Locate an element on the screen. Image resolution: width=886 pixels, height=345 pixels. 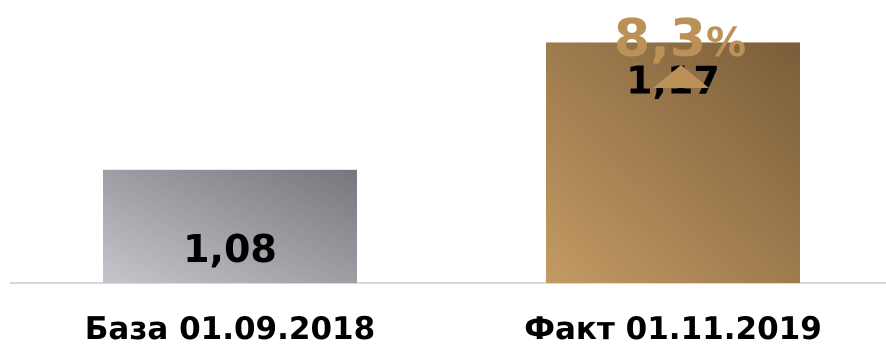
increase-unit: % is located at coordinates (726, 43).